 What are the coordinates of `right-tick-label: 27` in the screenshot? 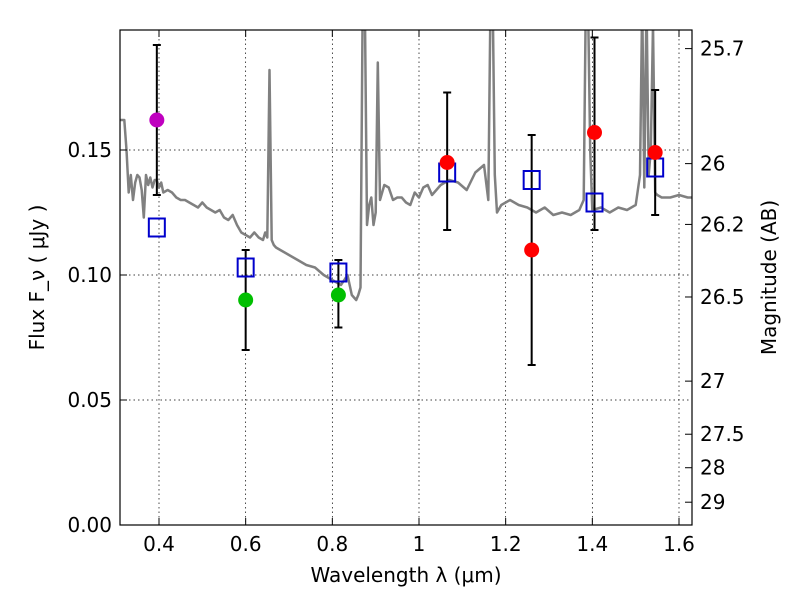 It's located at (712, 381).